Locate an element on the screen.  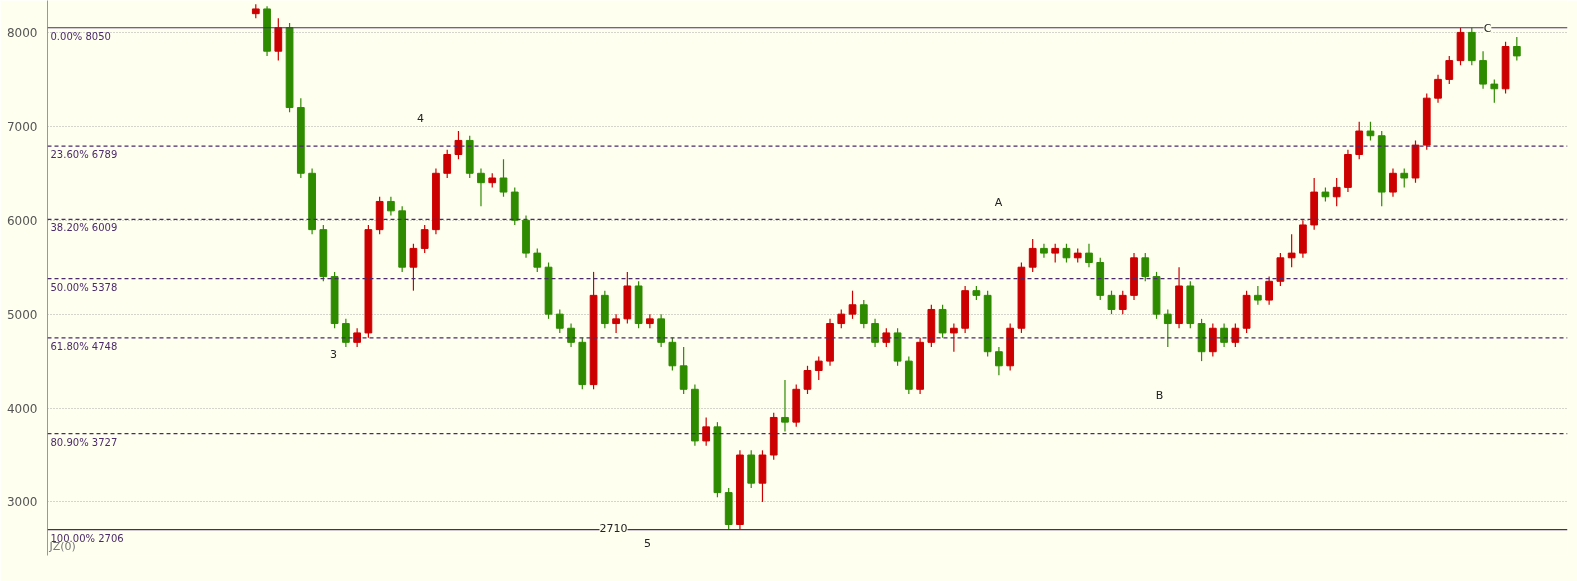
annotation: 4 is located at coordinates (420, 118).